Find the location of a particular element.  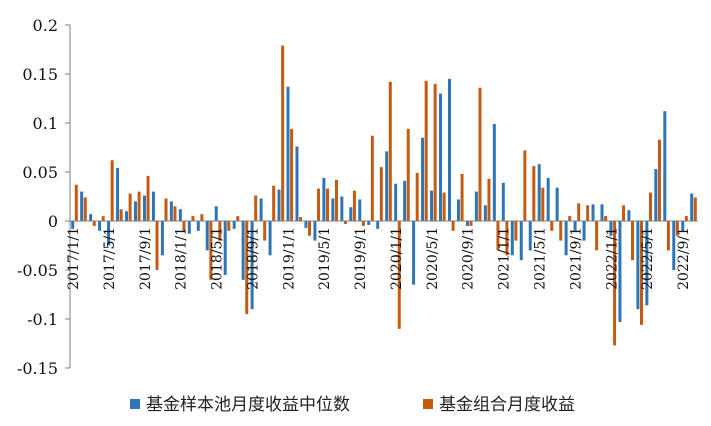

x-tick-label: 2020/1/1 is located at coordinates (397, 258).